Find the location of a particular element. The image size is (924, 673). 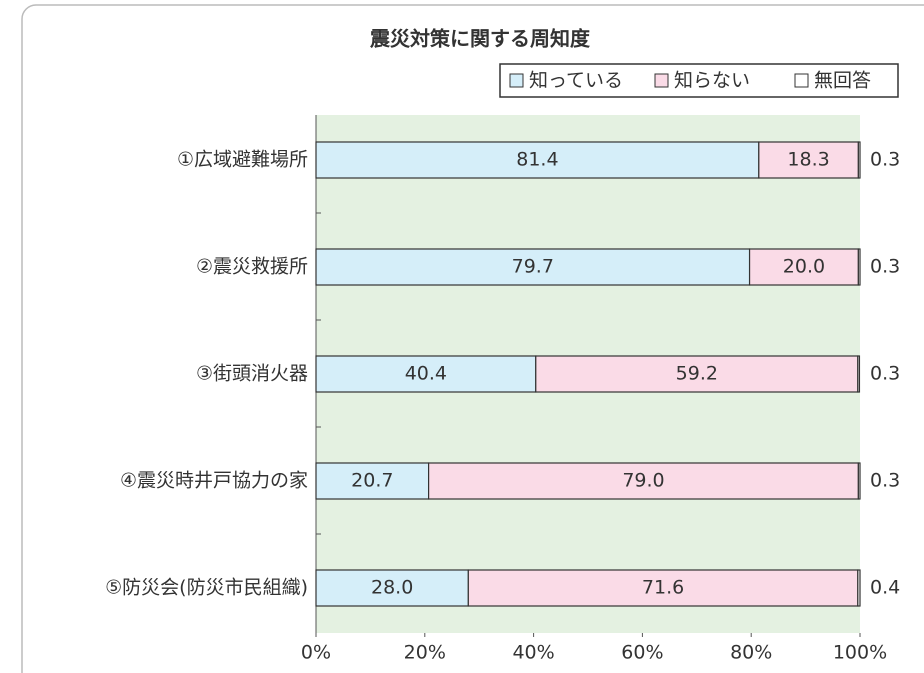

data-label: 18.3 is located at coordinates (808, 160).